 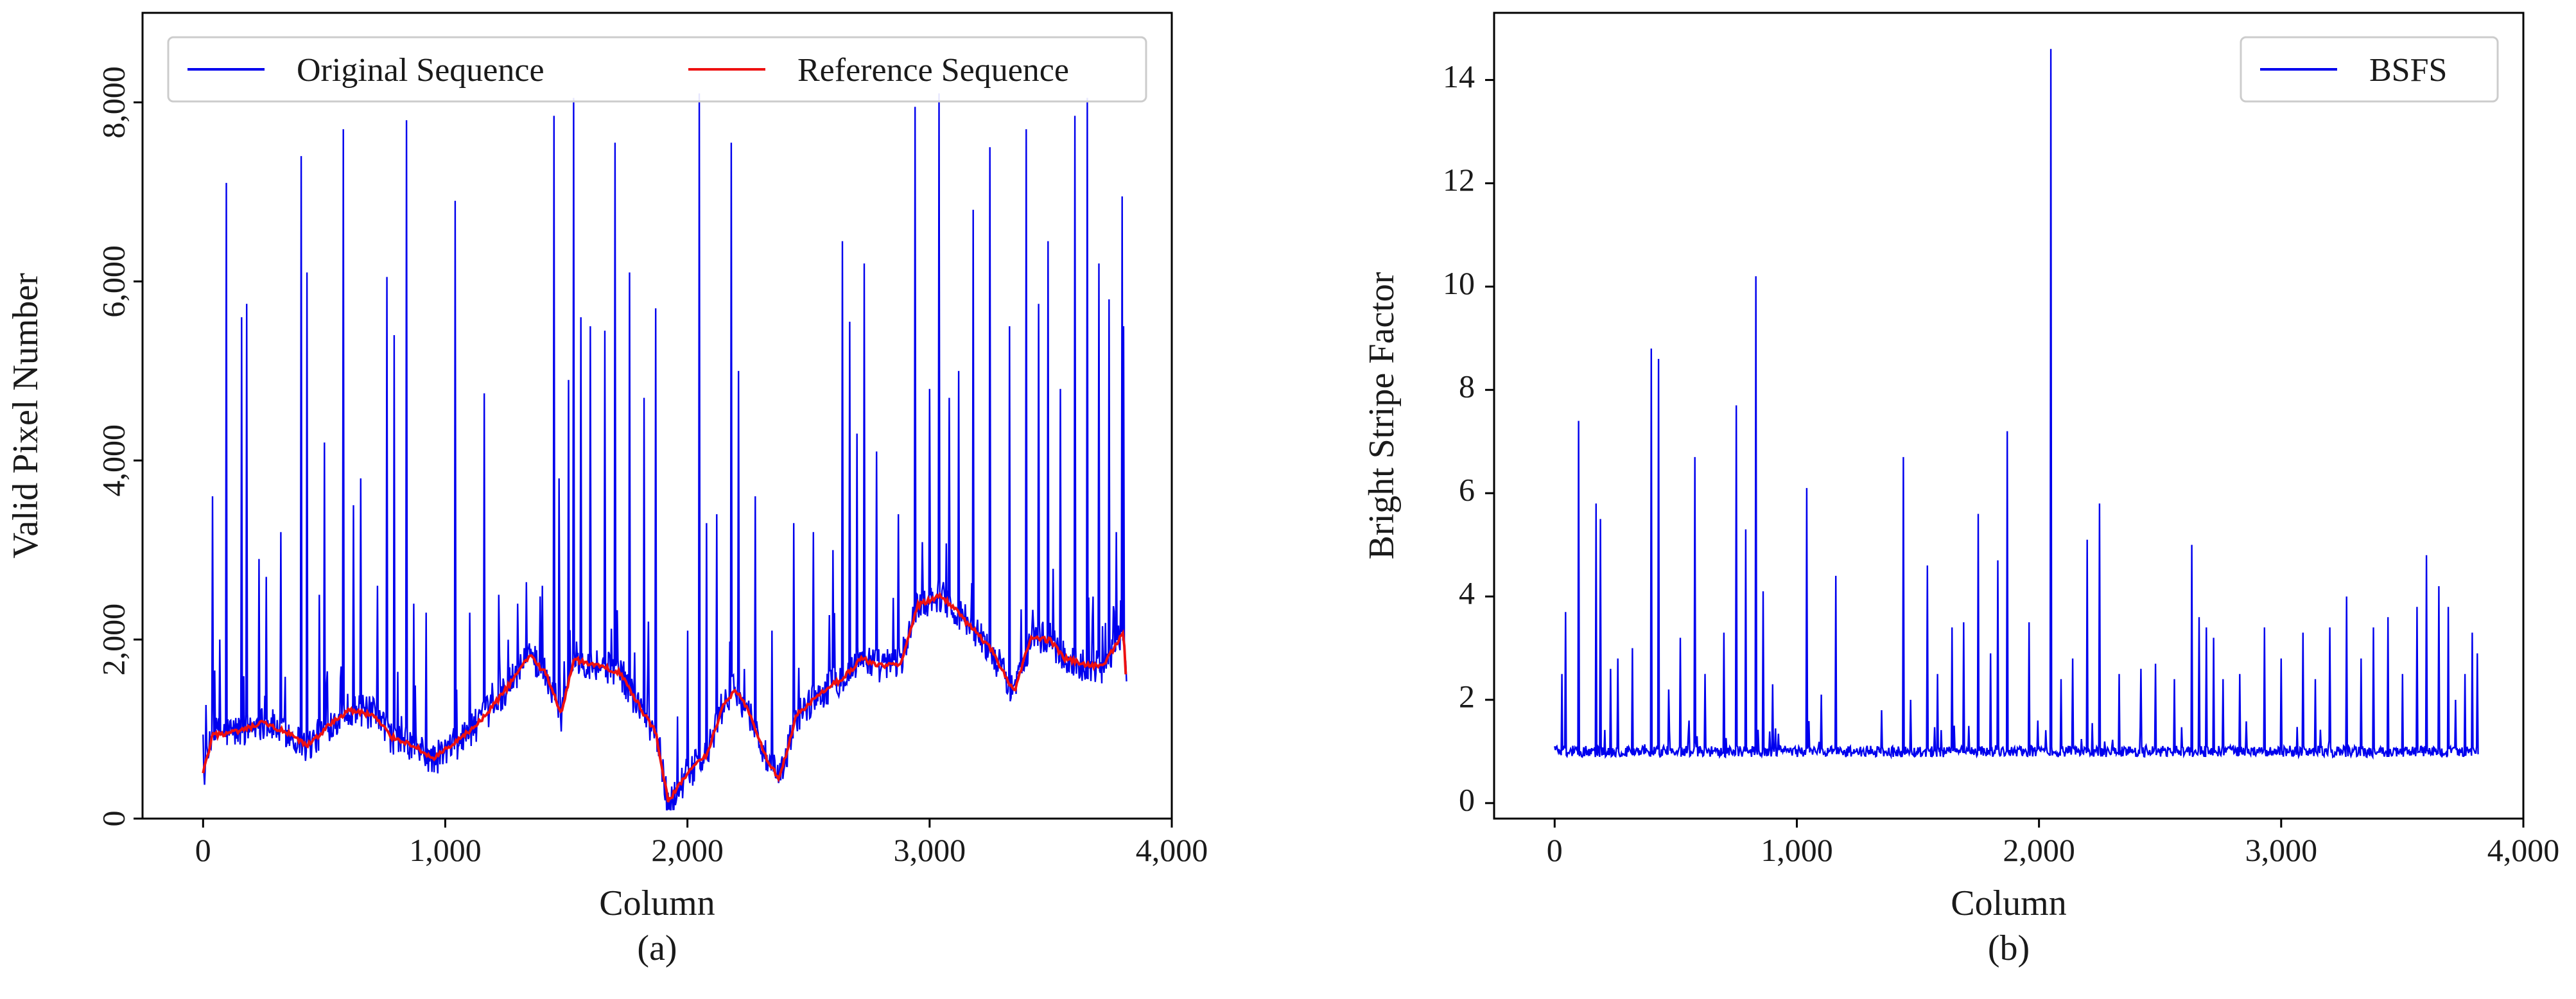 What do you see at coordinates (2008, 903) in the screenshot?
I see `panel-b-x-axis-title: Column` at bounding box center [2008, 903].